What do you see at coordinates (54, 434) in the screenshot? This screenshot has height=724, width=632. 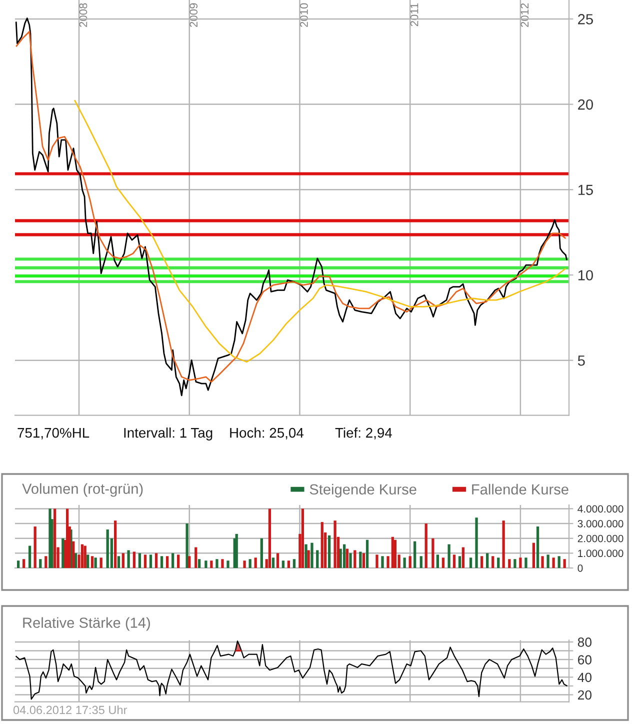 I see `text: 751,70%HL` at bounding box center [54, 434].